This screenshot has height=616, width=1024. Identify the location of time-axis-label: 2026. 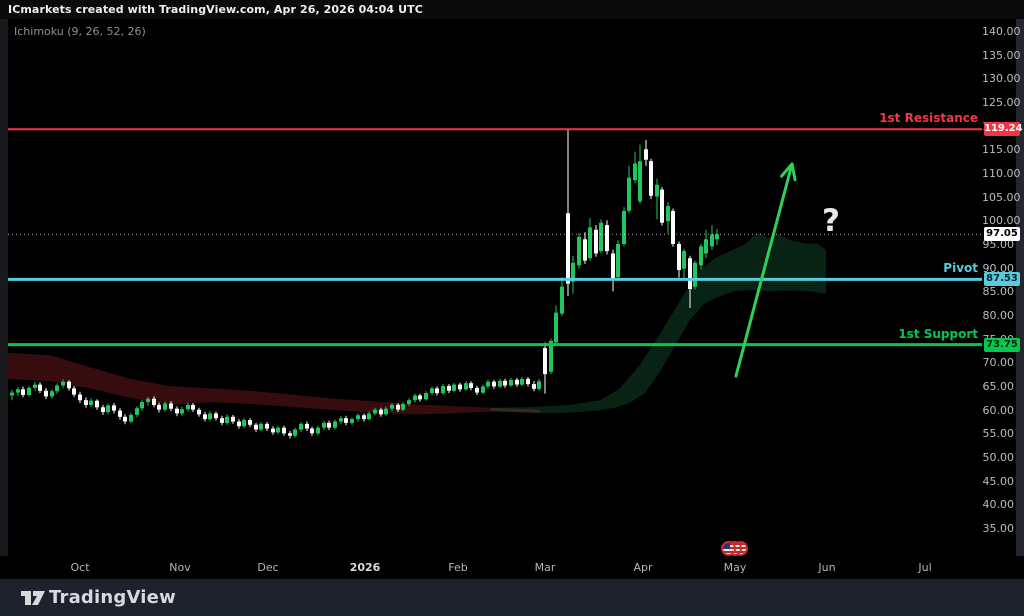
(365, 567).